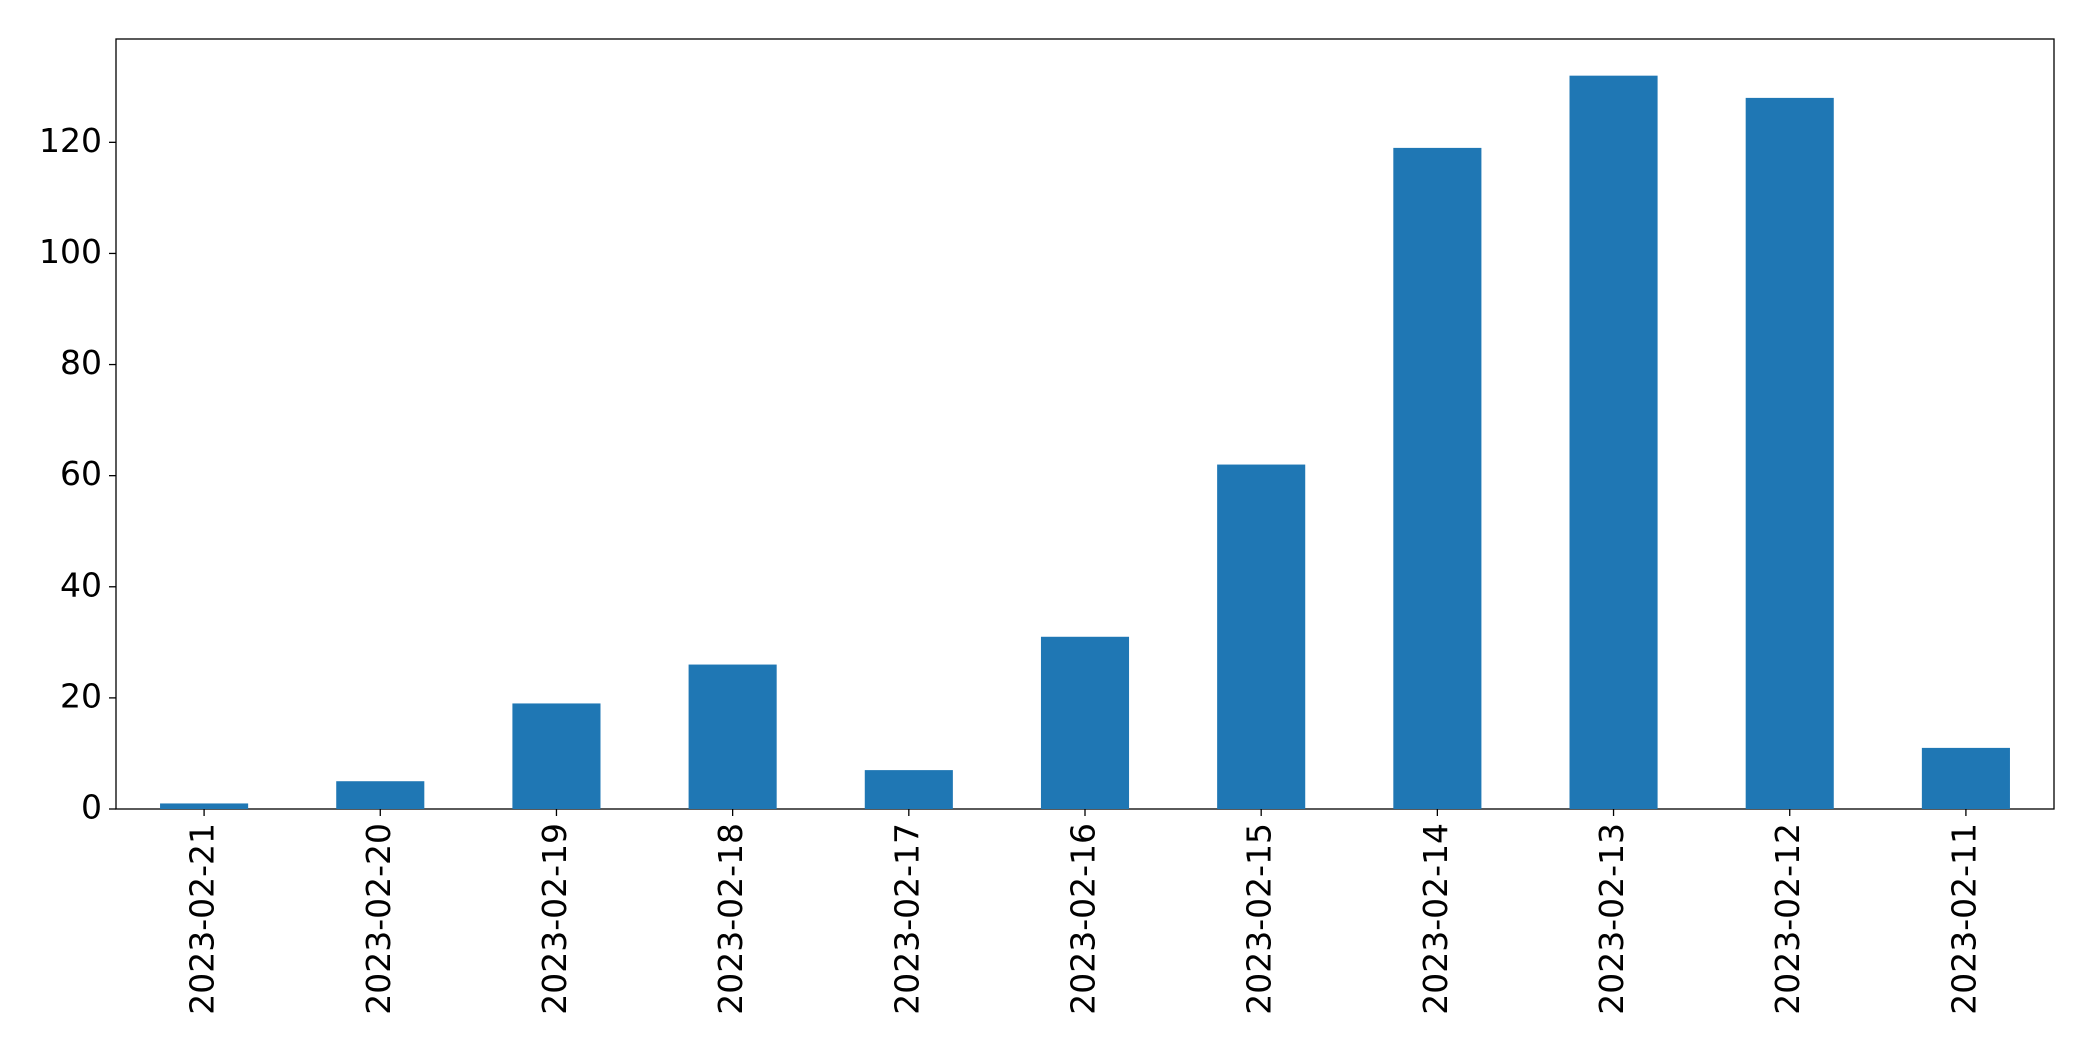 This screenshot has height=1061, width=2093. Describe the element at coordinates (1259, 919) in the screenshot. I see `x-tick-label: 2023-02-15` at that location.